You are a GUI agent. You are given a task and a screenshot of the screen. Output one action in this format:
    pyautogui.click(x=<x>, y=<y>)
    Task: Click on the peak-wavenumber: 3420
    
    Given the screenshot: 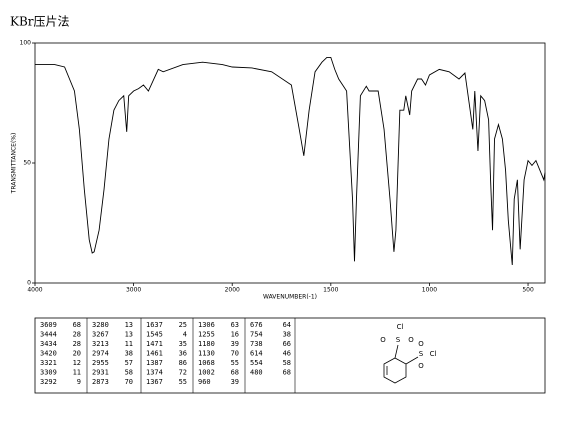 What is the action you would take?
    pyautogui.click(x=48, y=354)
    